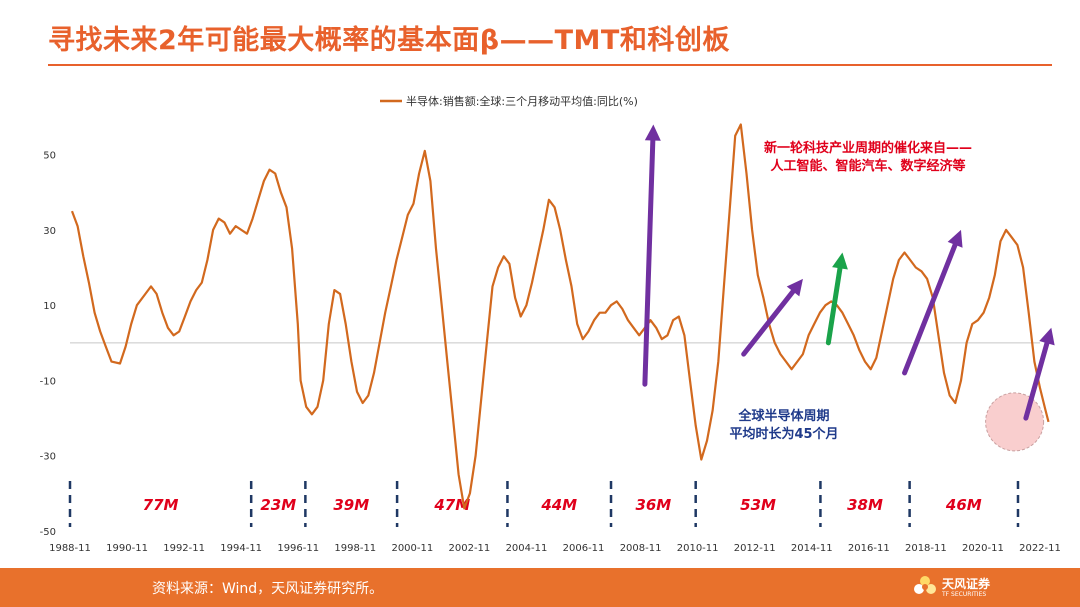 Image resolution: width=1080 pixels, height=607 pixels. What do you see at coordinates (412, 548) in the screenshot?
I see `x-tick-label: 2000-11` at bounding box center [412, 548].